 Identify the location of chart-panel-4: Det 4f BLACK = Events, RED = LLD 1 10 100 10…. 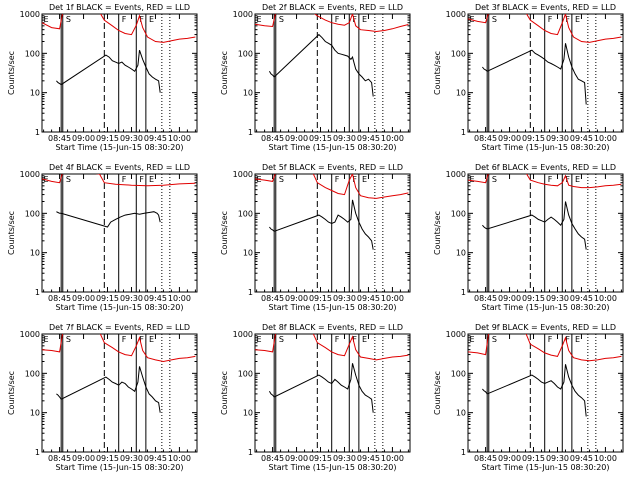
(102, 237).